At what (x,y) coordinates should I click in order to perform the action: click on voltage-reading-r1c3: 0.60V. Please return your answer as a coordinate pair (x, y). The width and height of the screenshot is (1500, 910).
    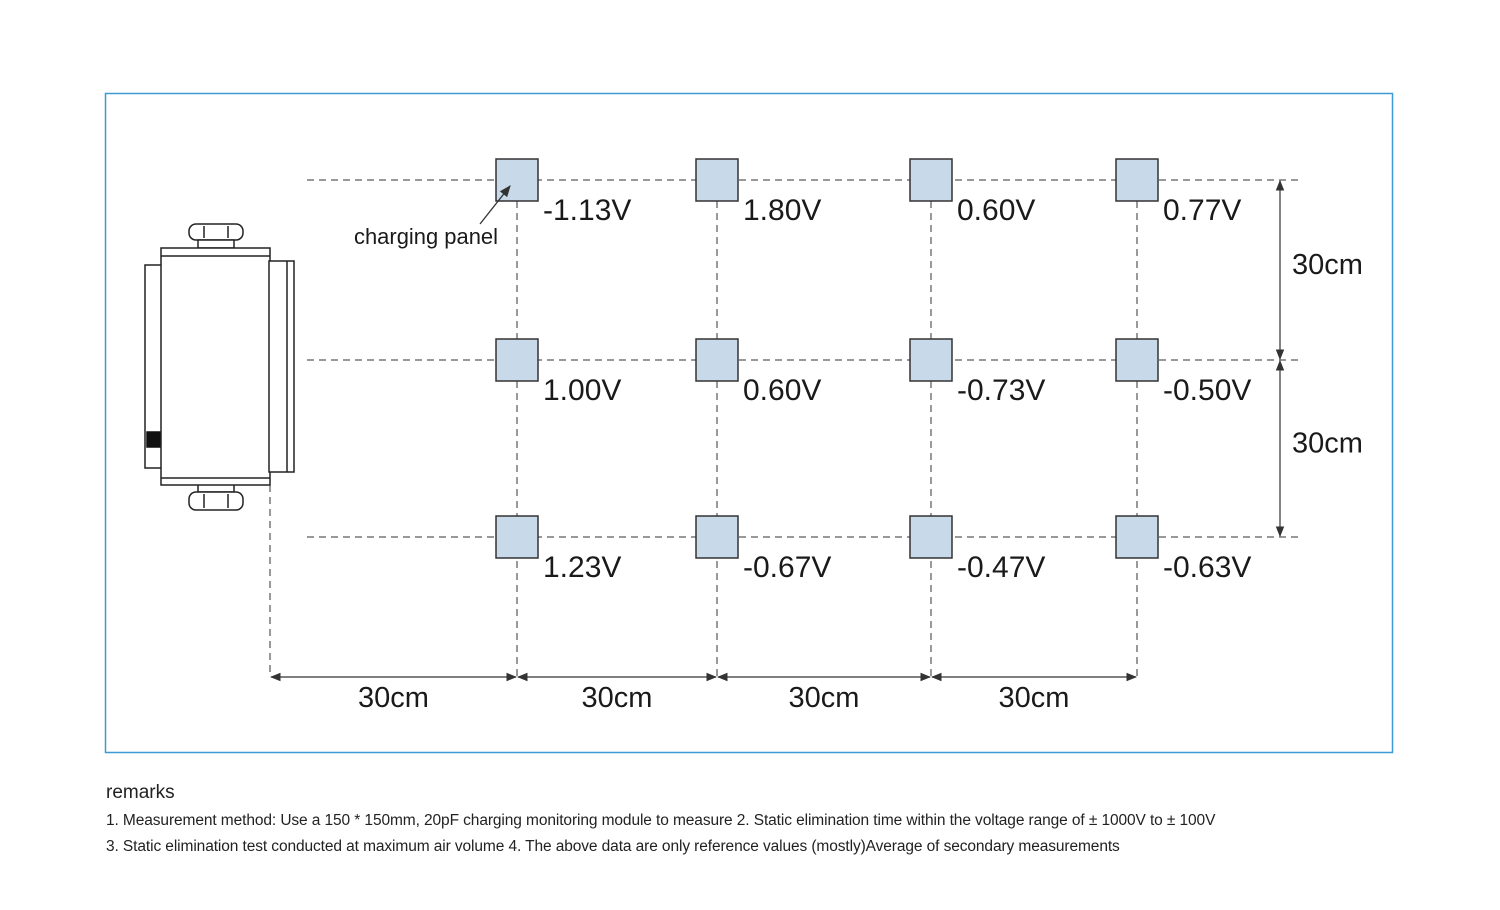
    Looking at the image, I should click on (996, 210).